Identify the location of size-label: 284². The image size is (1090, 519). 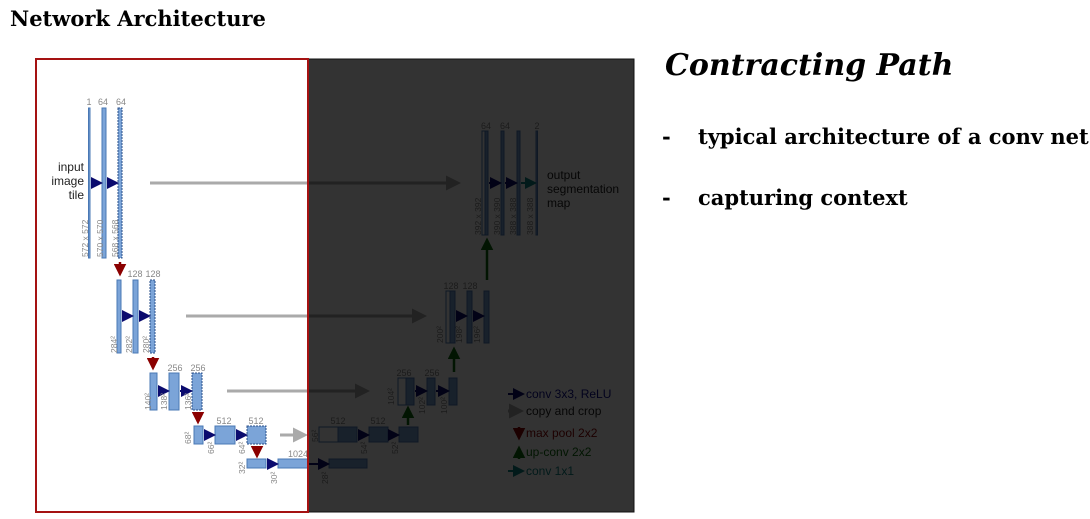
(114, 344).